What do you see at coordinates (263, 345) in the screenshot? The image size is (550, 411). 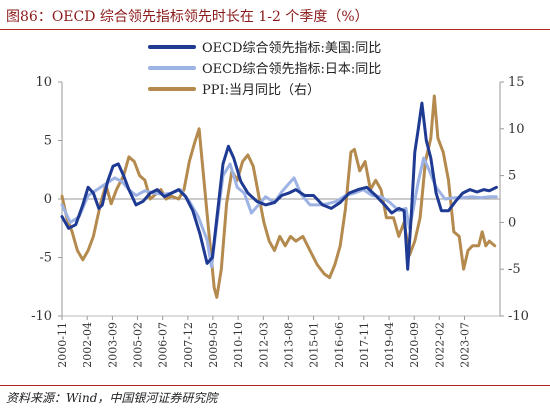 I see `x-tick-label: 2012-03` at bounding box center [263, 345].